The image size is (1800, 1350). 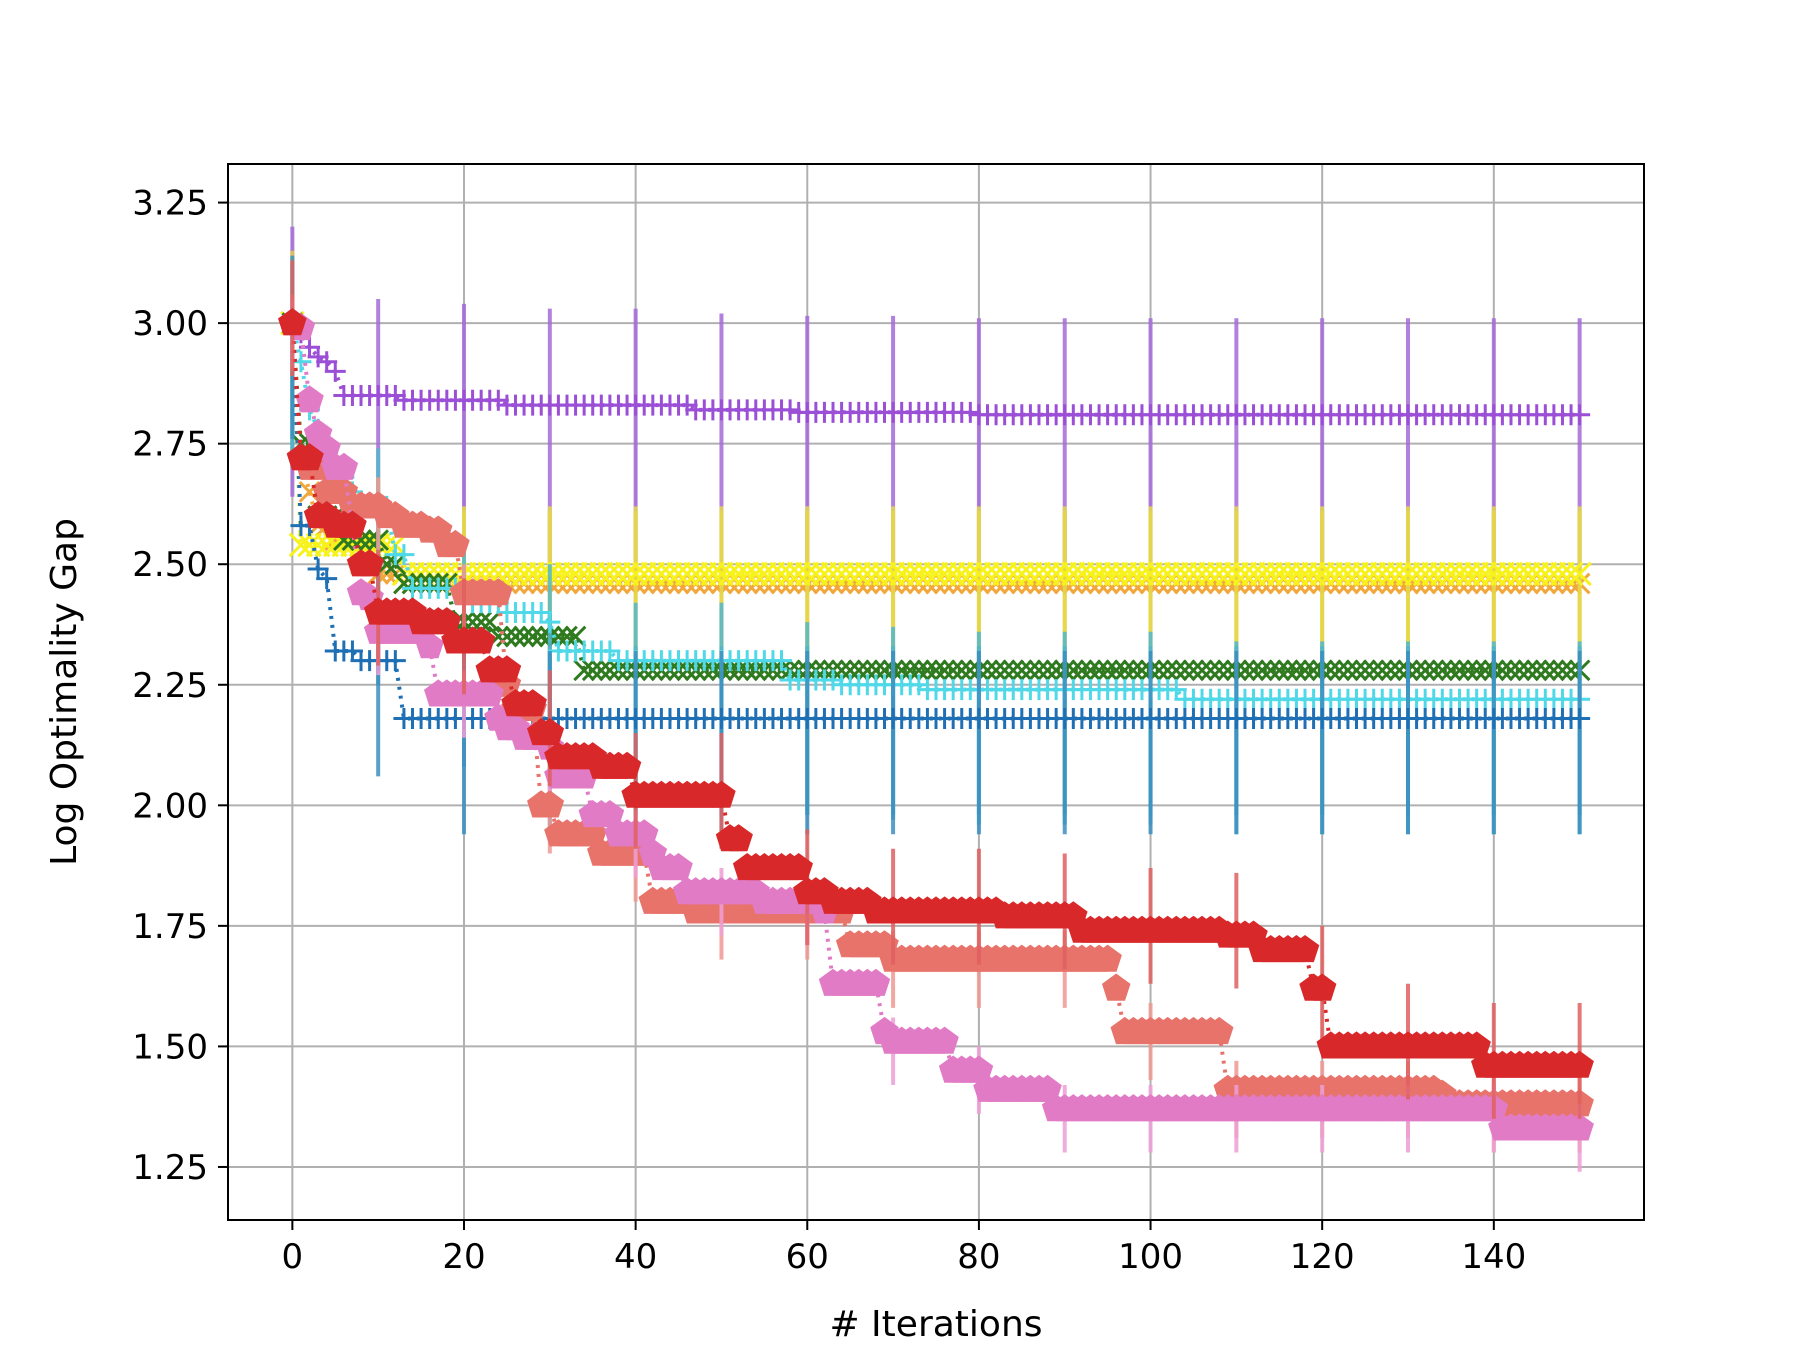 I want to click on y-tick-label: 3.25, so click(x=170, y=204).